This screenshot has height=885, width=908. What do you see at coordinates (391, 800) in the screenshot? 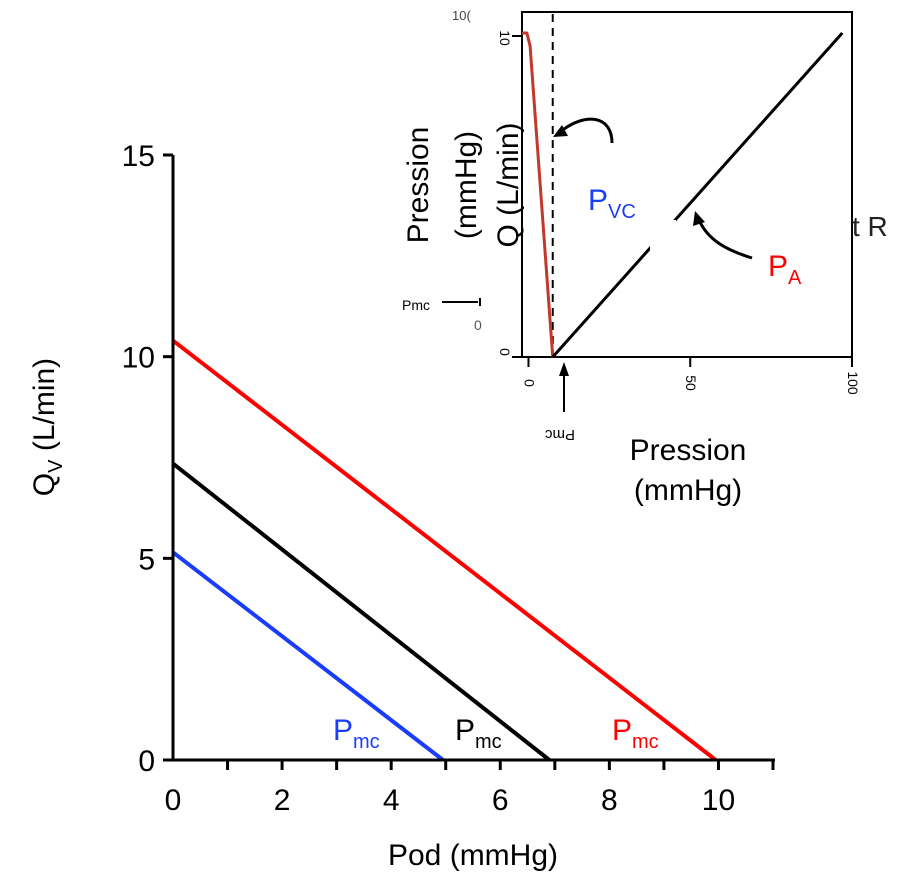
I see `x-tick-label: 4` at bounding box center [391, 800].